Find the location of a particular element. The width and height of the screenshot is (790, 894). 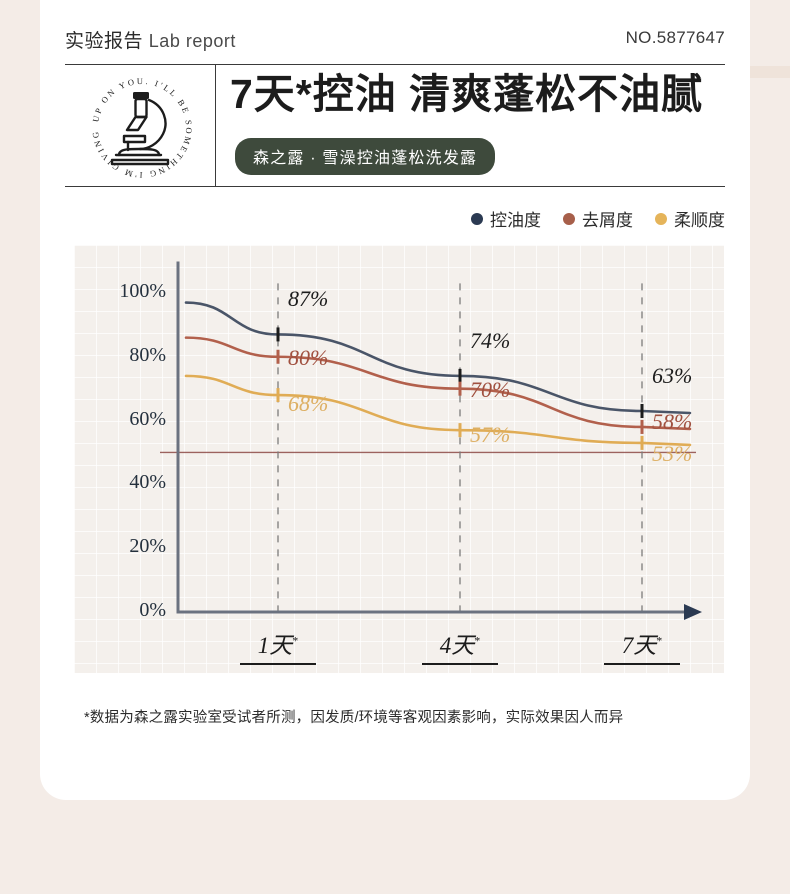

y-axis-tick-label: 20% is located at coordinates (147, 546).